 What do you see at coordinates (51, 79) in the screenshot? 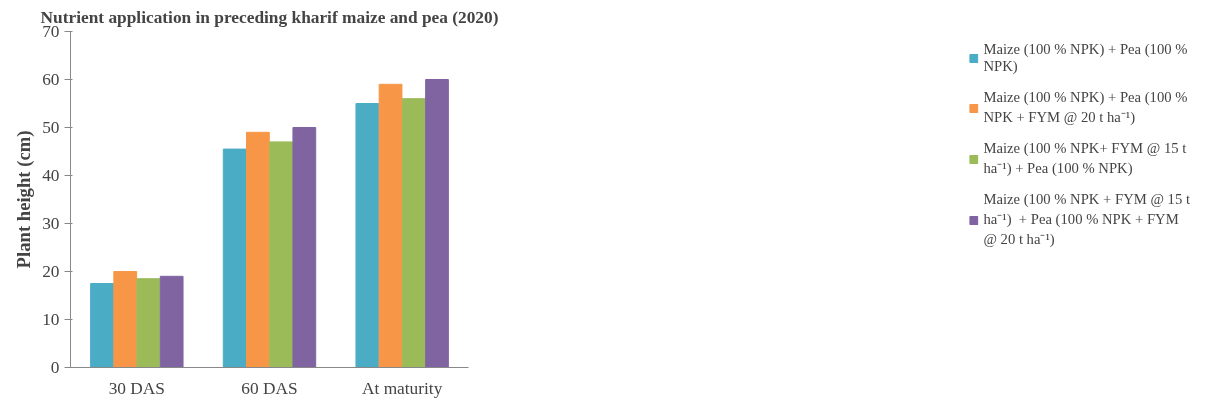
I see `y-tick-label: 60` at bounding box center [51, 79].